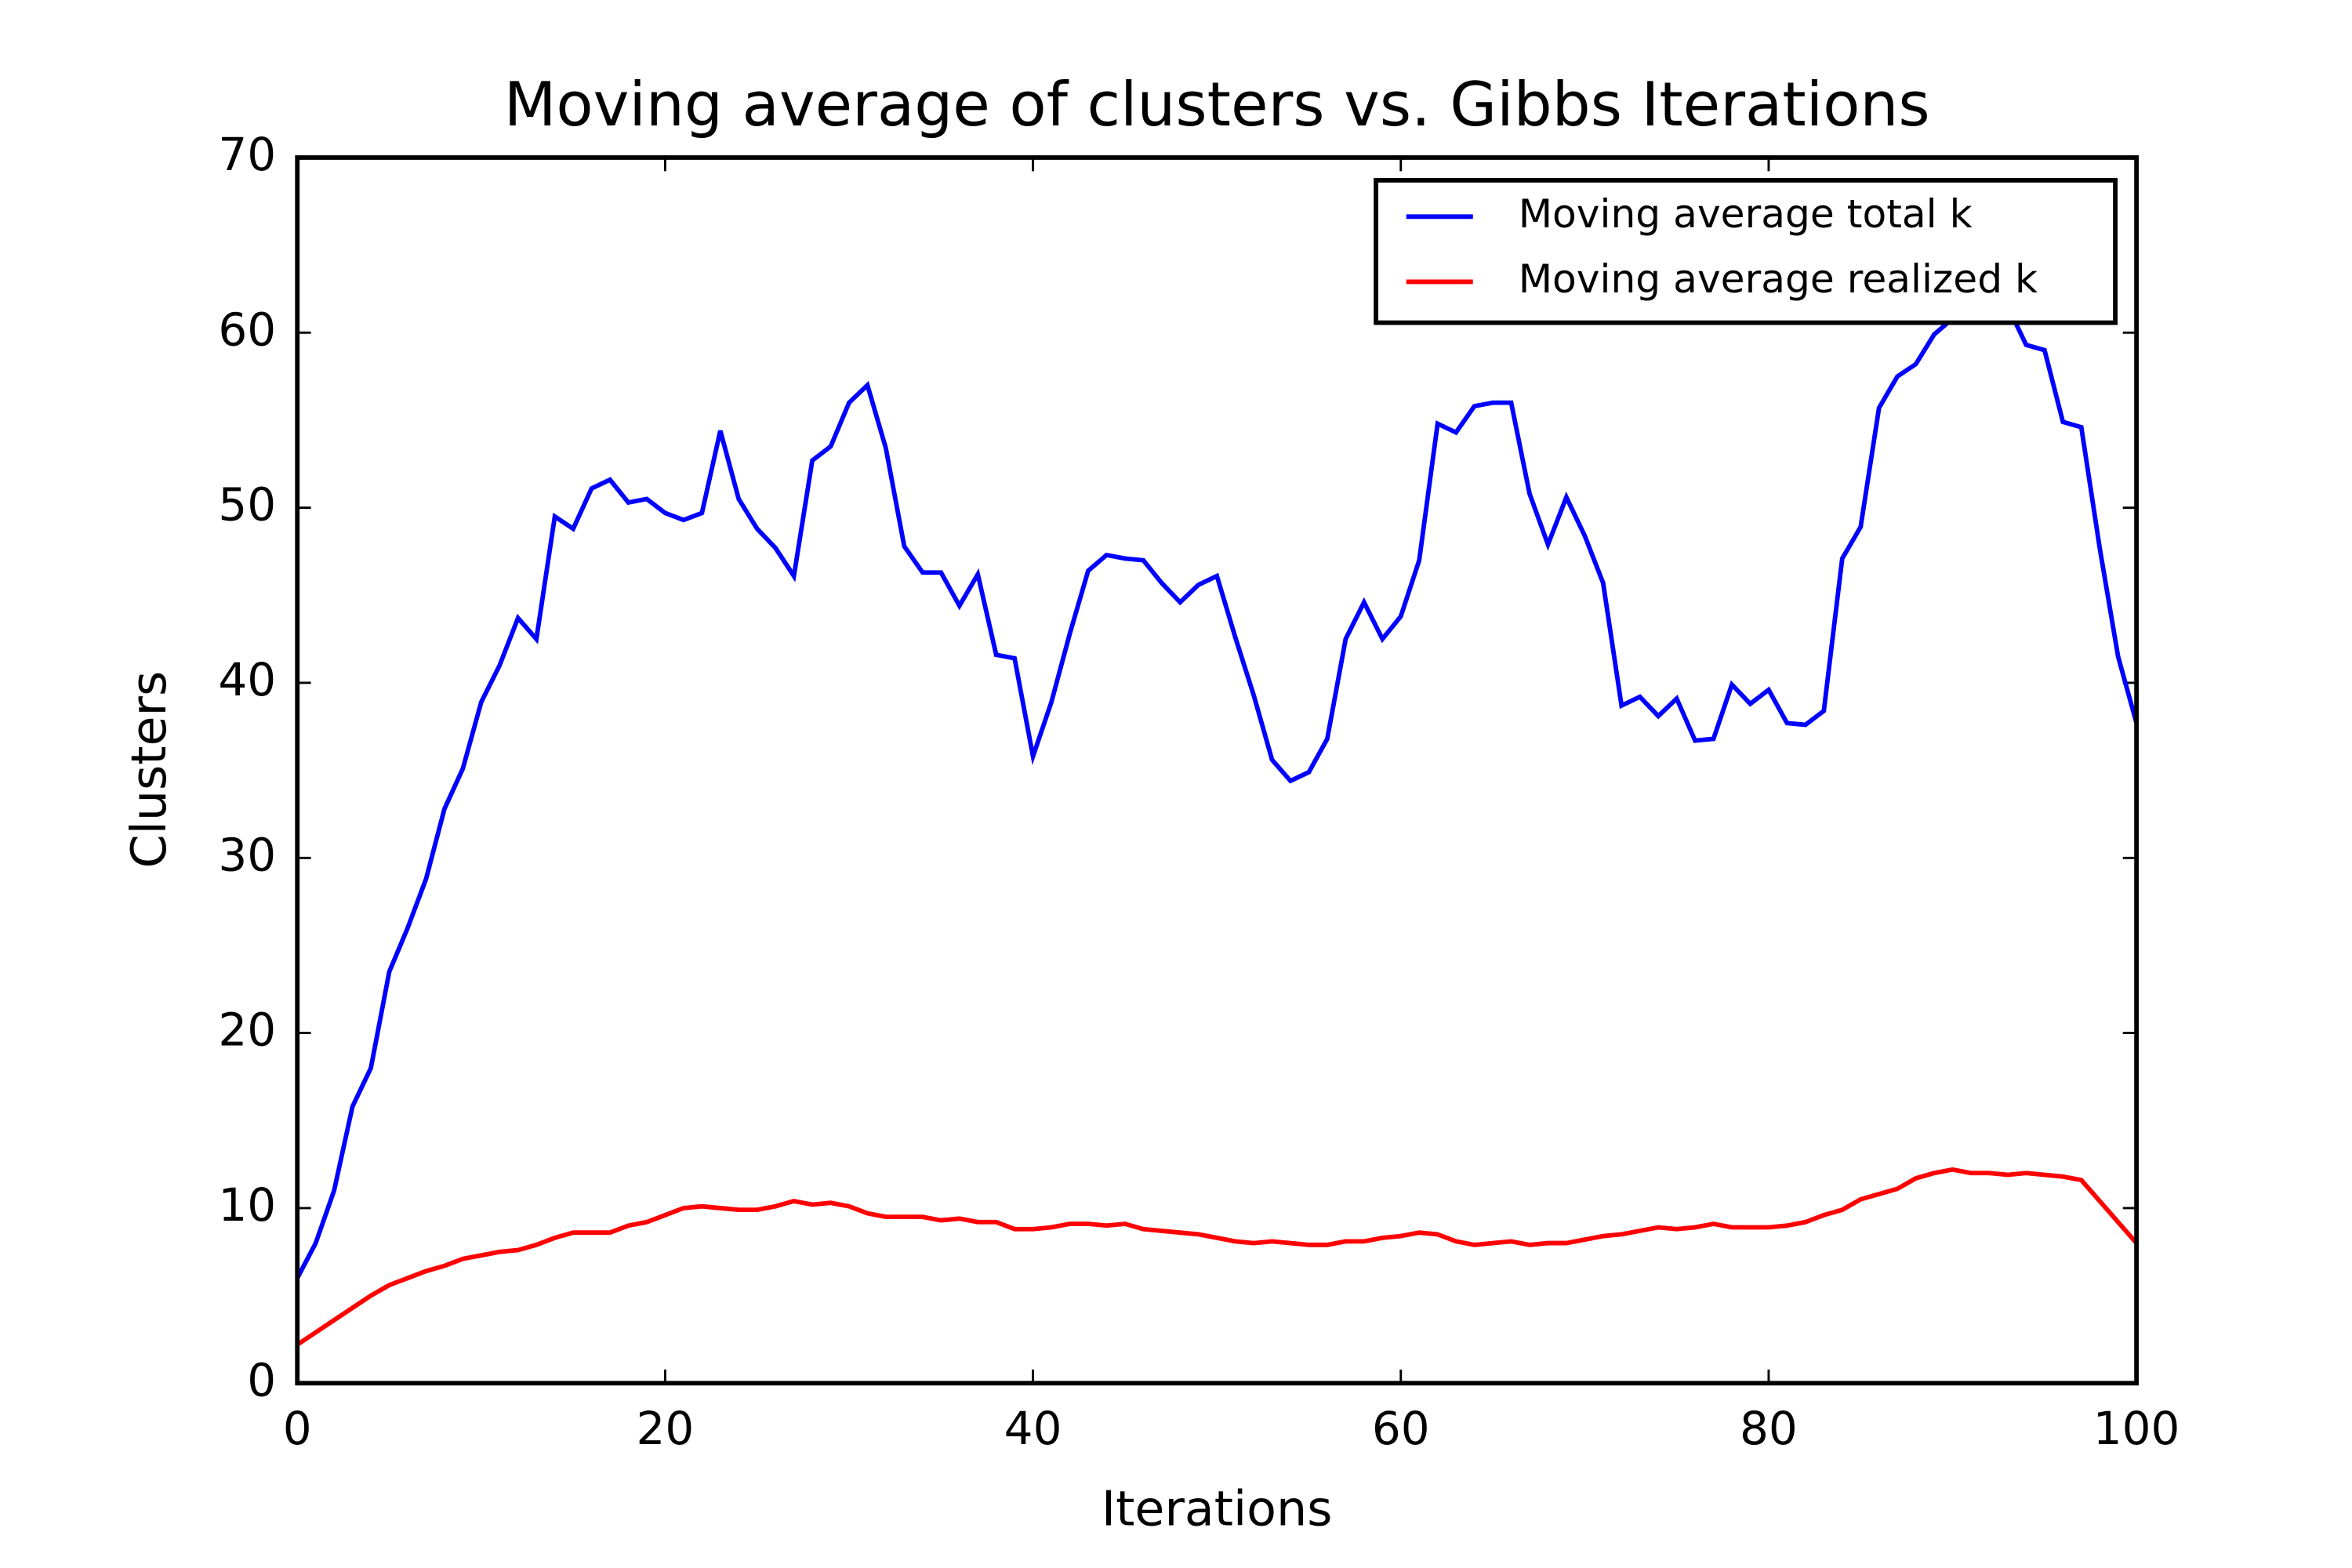  What do you see at coordinates (261, 1379) in the screenshot?
I see `y-tick-label: 0` at bounding box center [261, 1379].